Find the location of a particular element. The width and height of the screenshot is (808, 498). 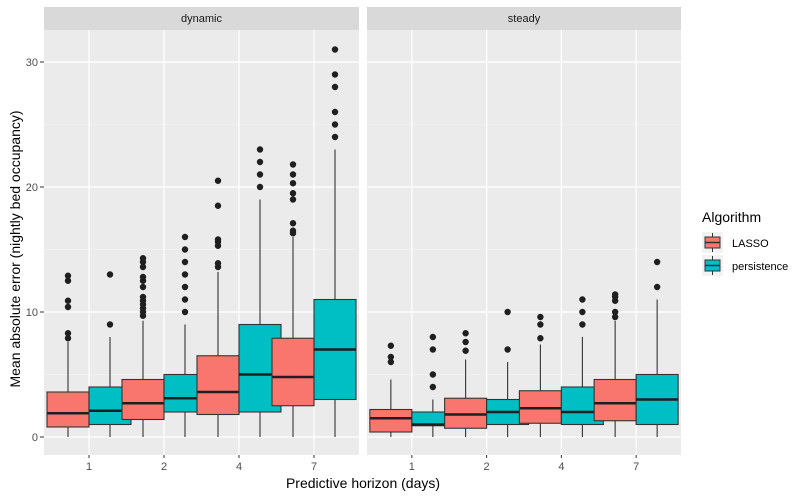

box-dynamic-1-LASSO is located at coordinates (68, 354).